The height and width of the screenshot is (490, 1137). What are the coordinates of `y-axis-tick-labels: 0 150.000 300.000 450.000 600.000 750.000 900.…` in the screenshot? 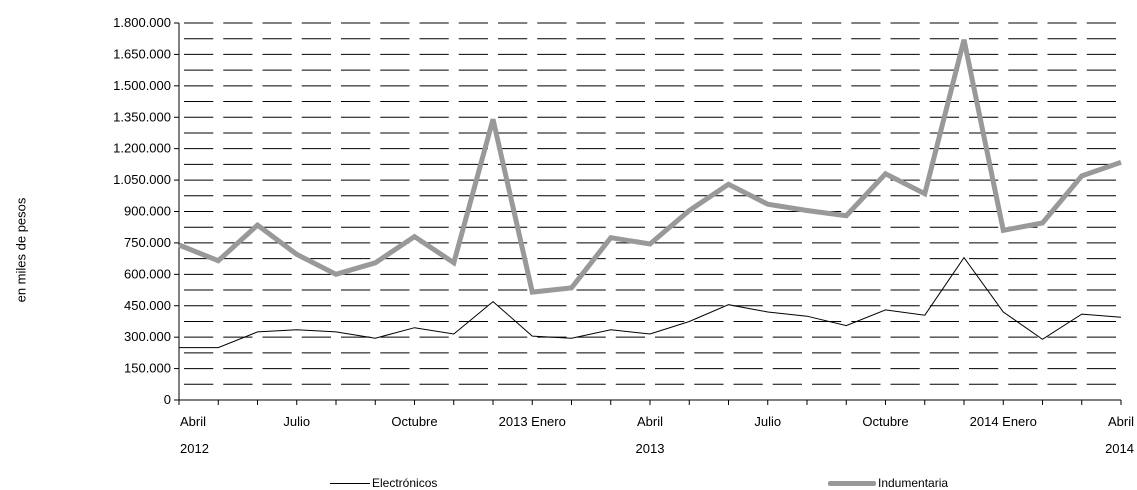 It's located at (142, 211).